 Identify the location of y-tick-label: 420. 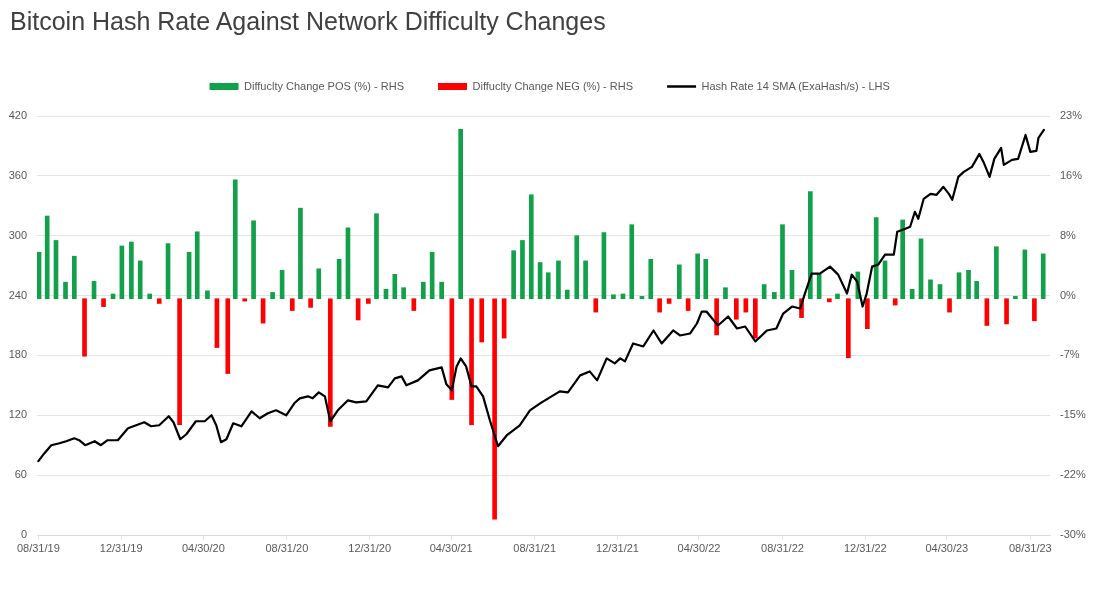
(17, 115).